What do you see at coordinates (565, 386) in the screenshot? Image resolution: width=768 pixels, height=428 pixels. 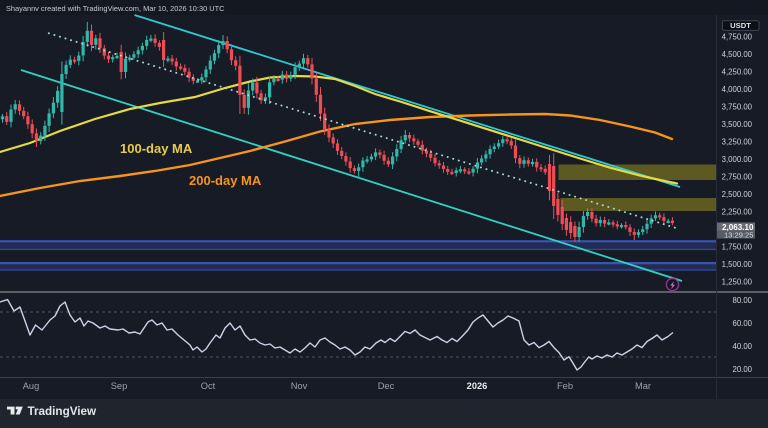 I see `svg-text: Feb` at bounding box center [565, 386].